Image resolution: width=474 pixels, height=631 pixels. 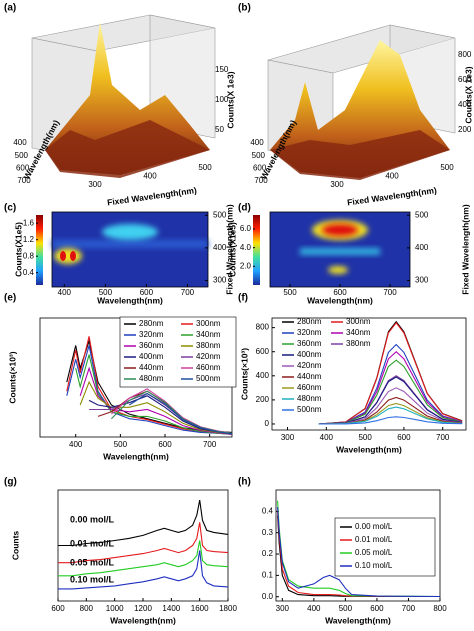 I want to click on panel-label: (c), so click(x=10, y=208).